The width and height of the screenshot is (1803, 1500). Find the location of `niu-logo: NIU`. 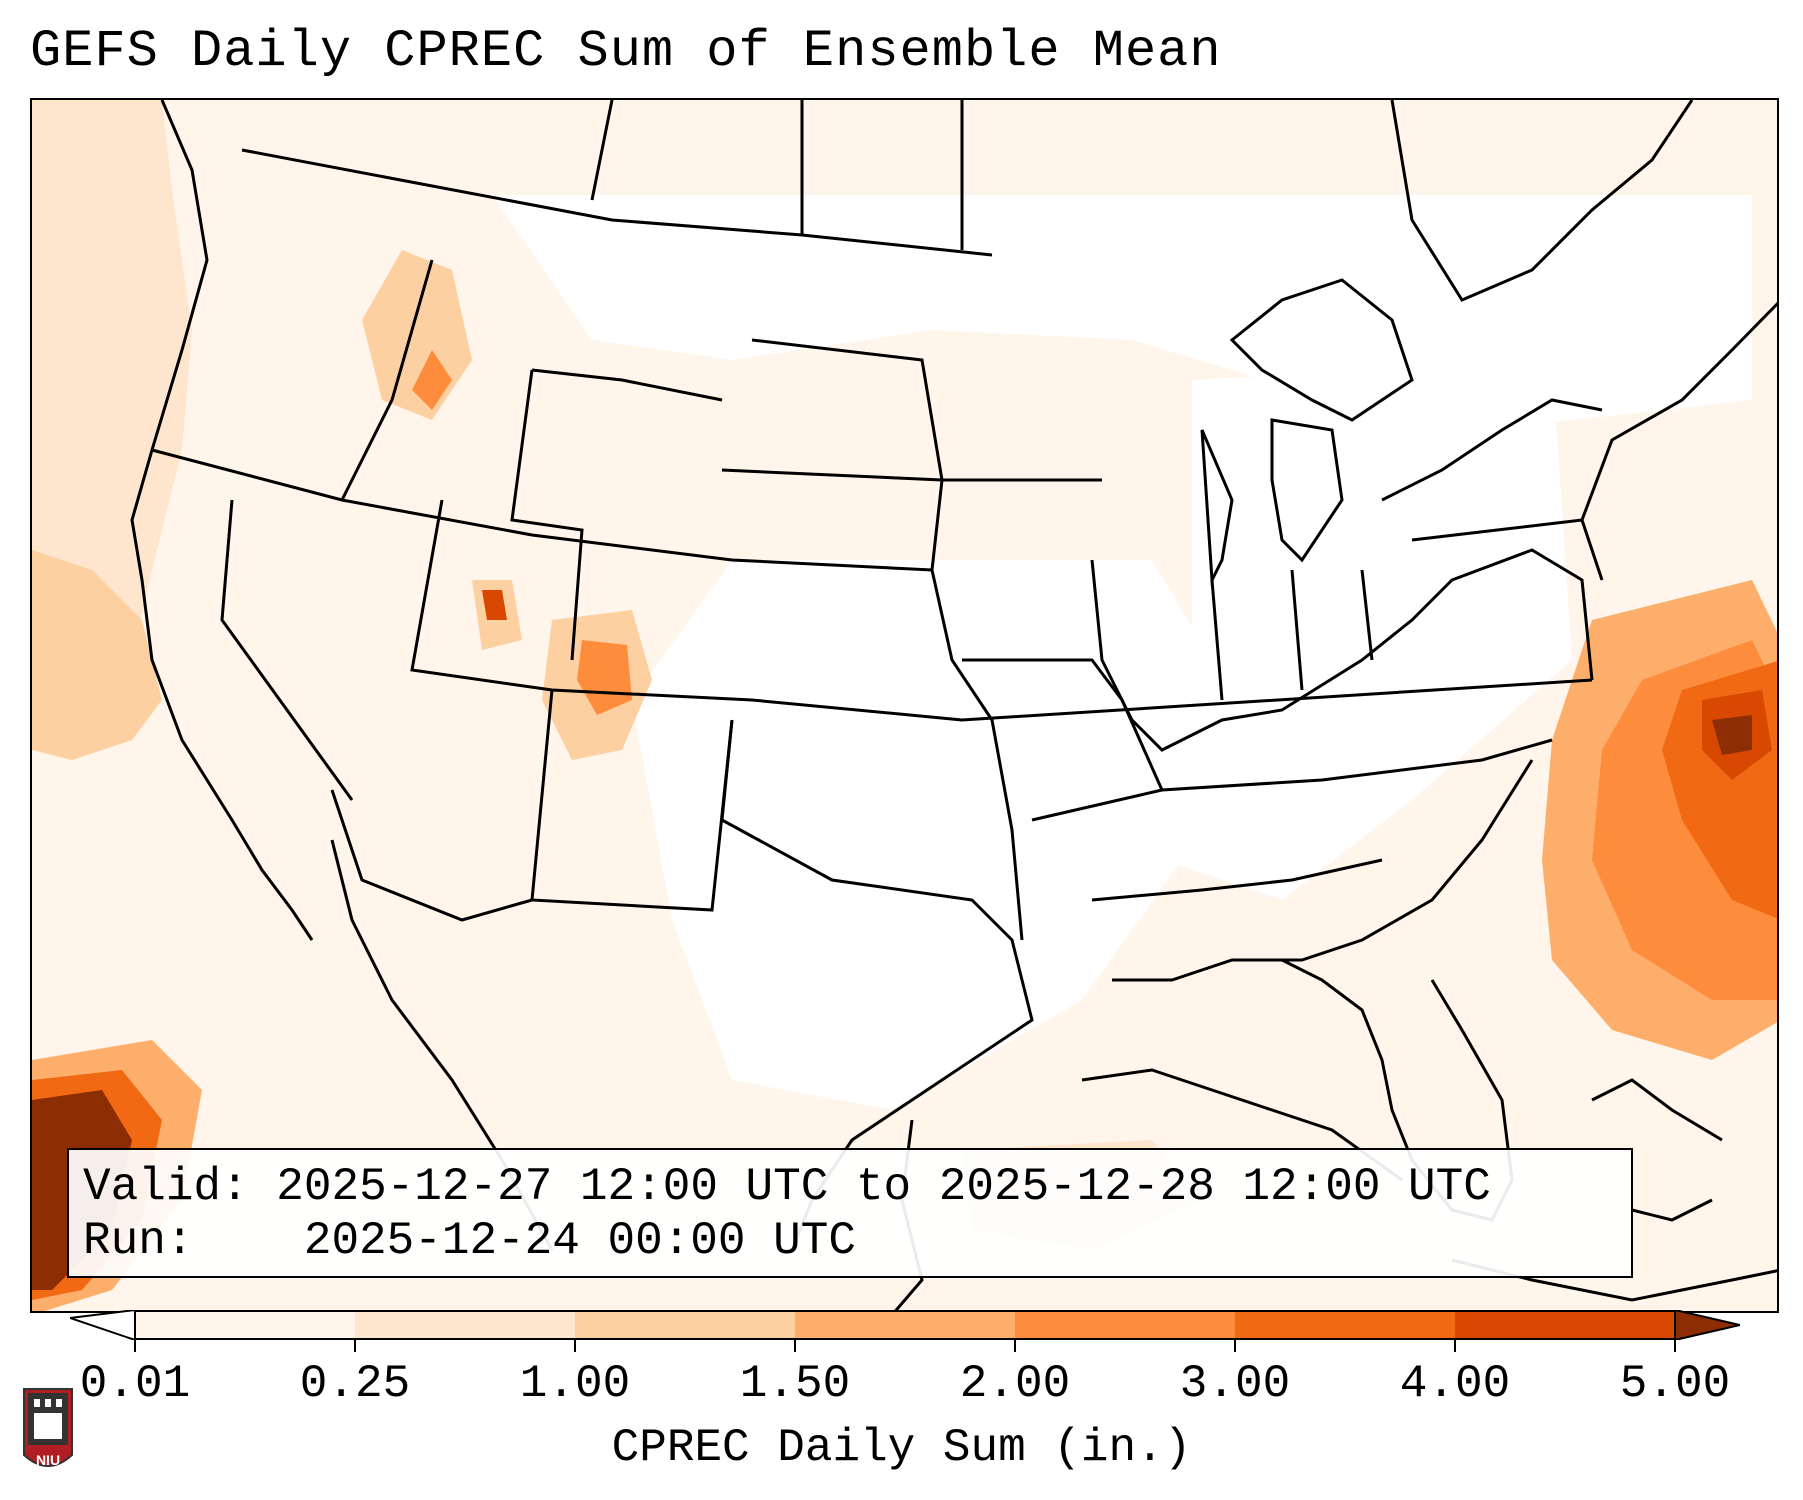

niu-logo: NIU is located at coordinates (48, 1428).